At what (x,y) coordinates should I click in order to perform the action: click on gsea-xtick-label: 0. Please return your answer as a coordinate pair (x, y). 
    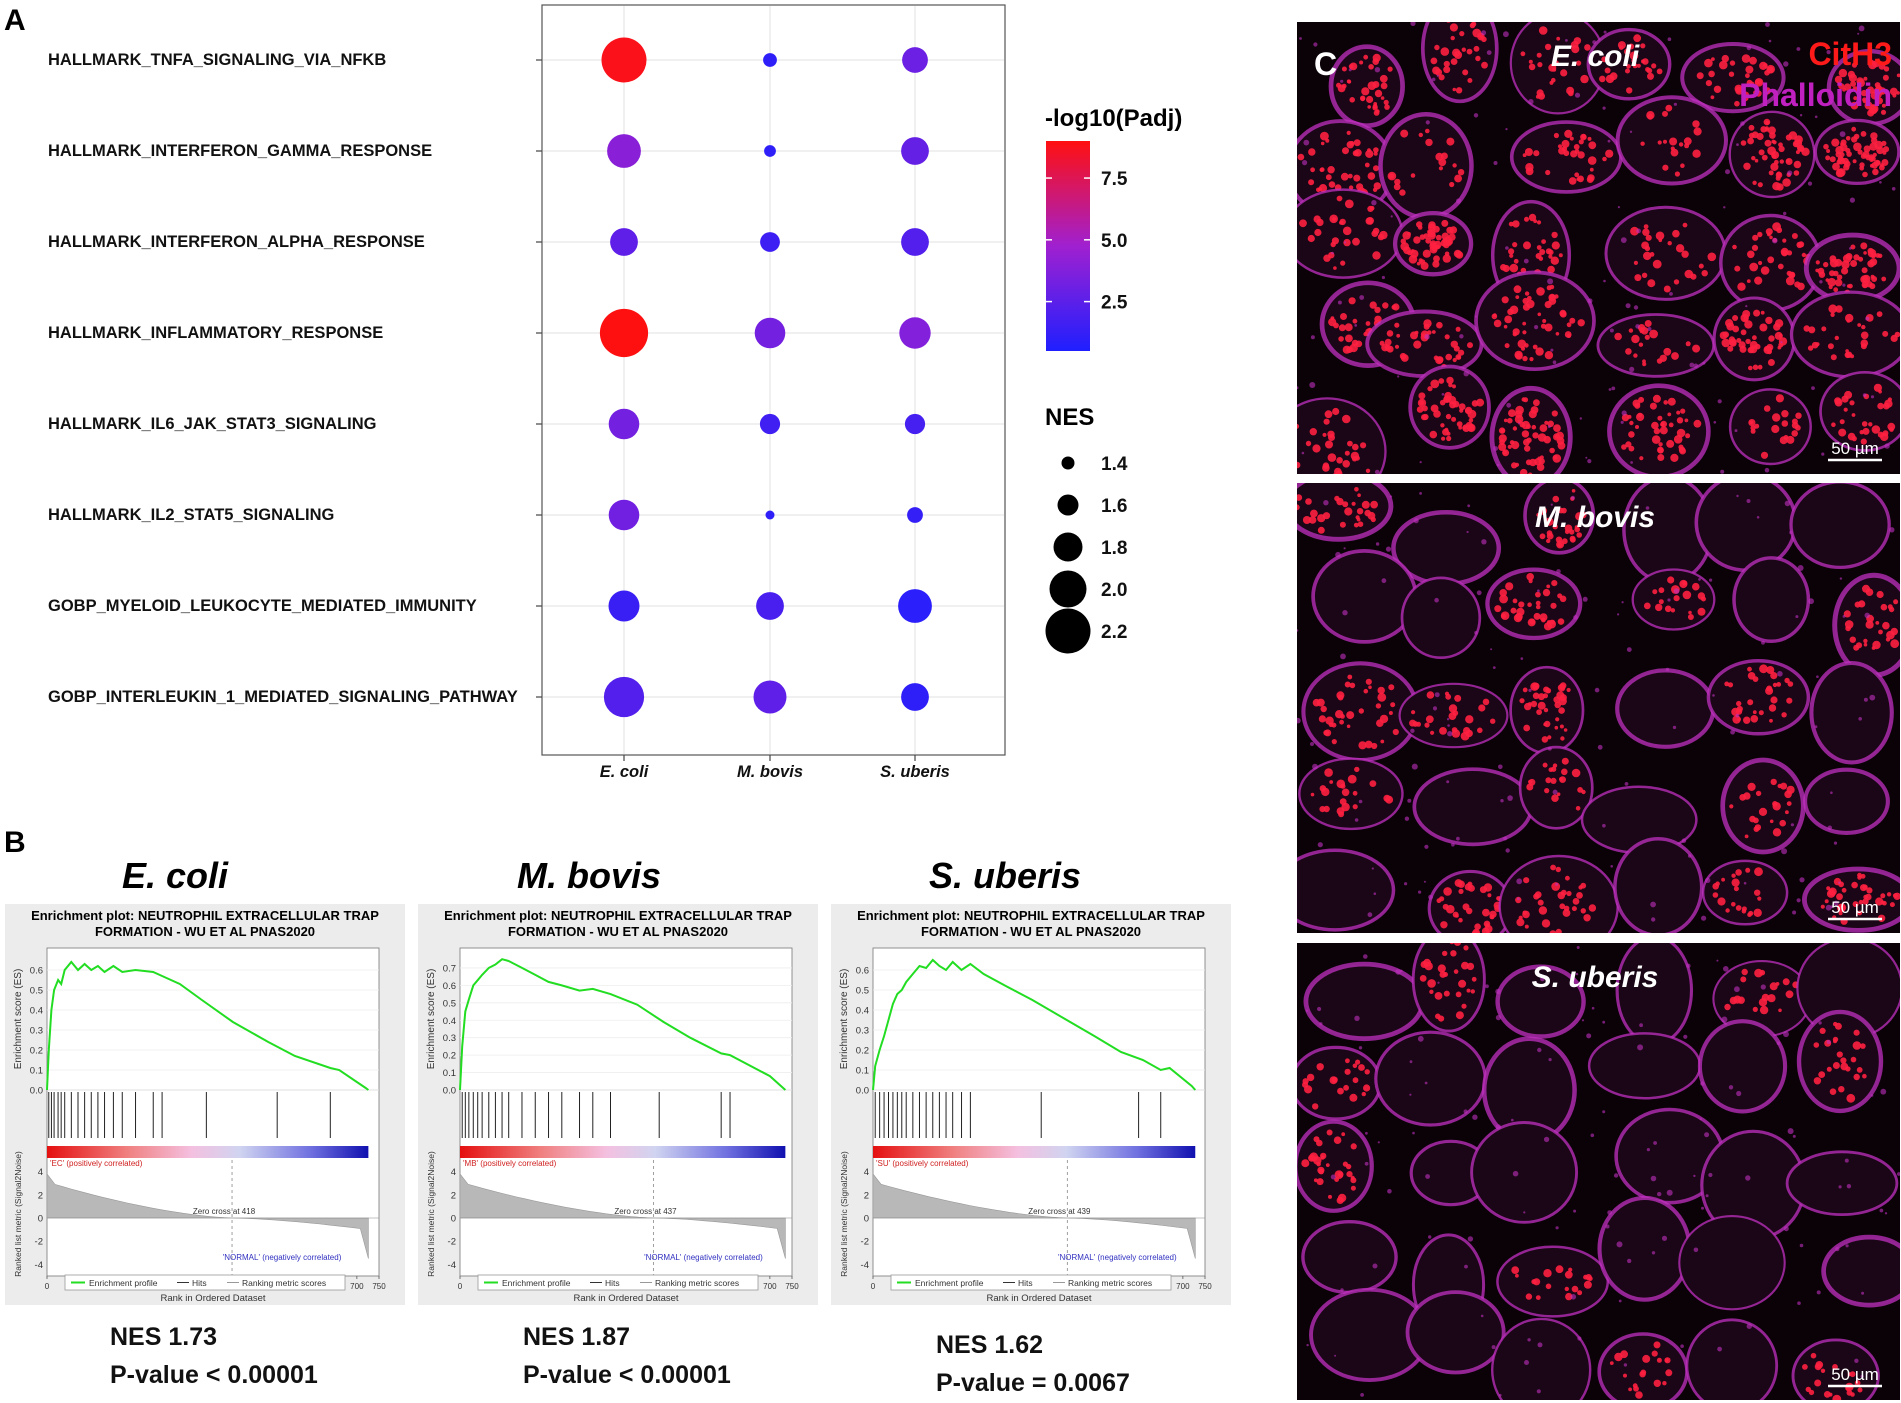
    Looking at the image, I should click on (873, 1286).